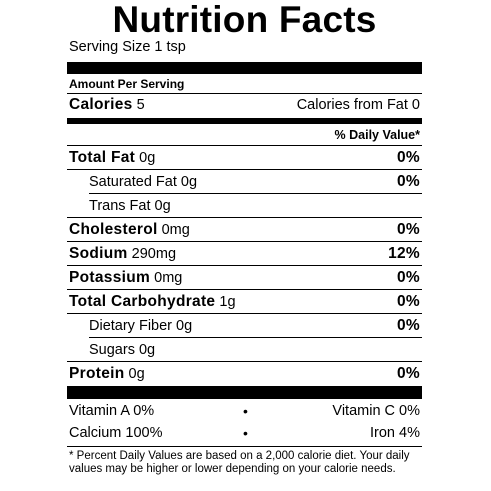 The image size is (491, 491). Describe the element at coordinates (120, 205) in the screenshot. I see `nutrient-name: Trans Fat` at that location.